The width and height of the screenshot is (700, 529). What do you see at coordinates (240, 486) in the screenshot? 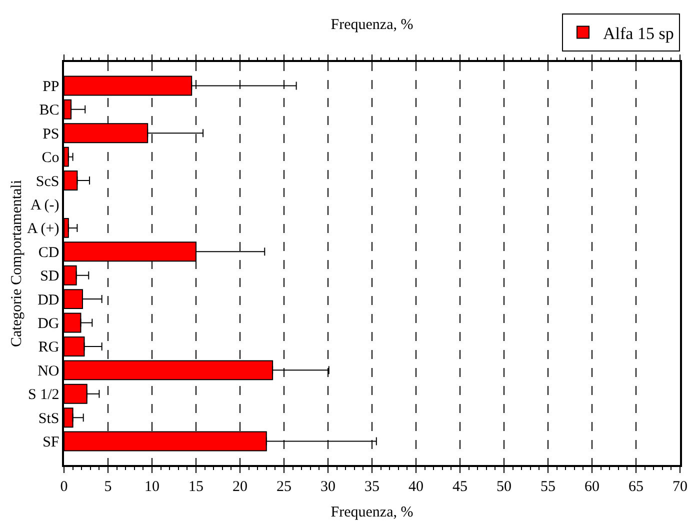
I see `x-tick-label: 20` at bounding box center [240, 486].